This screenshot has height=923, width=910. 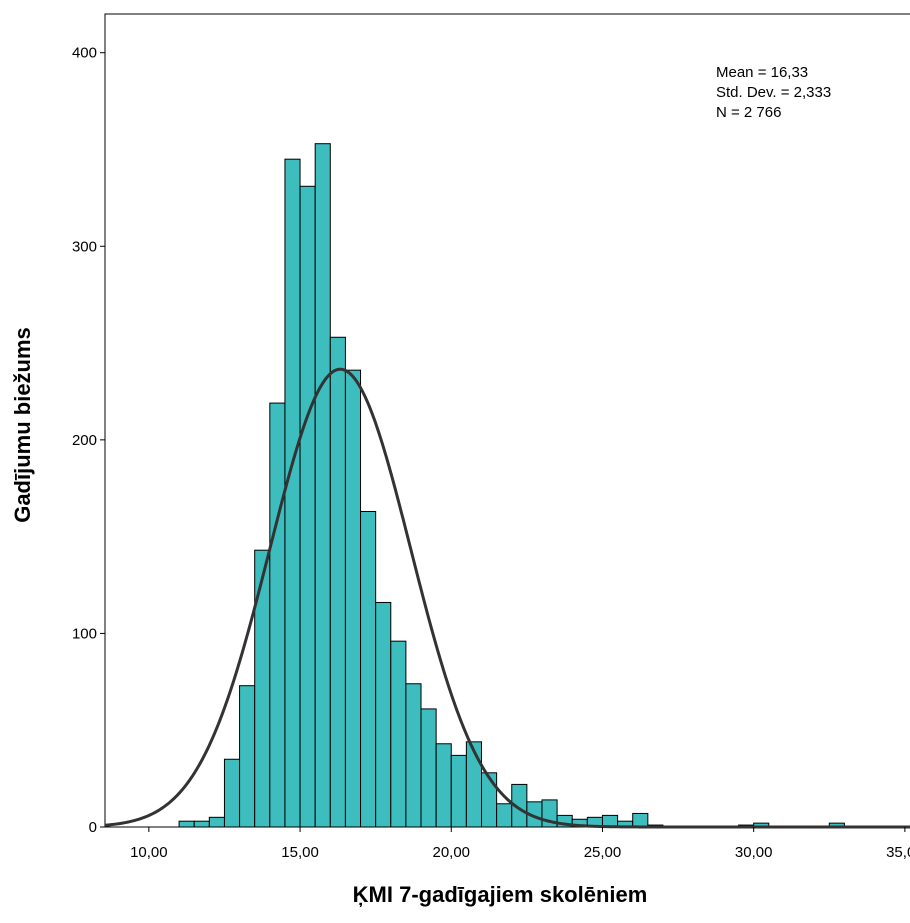 I want to click on x-axis-title: ĶMI 7-gadīgajiem skolēniem, so click(x=500, y=894).